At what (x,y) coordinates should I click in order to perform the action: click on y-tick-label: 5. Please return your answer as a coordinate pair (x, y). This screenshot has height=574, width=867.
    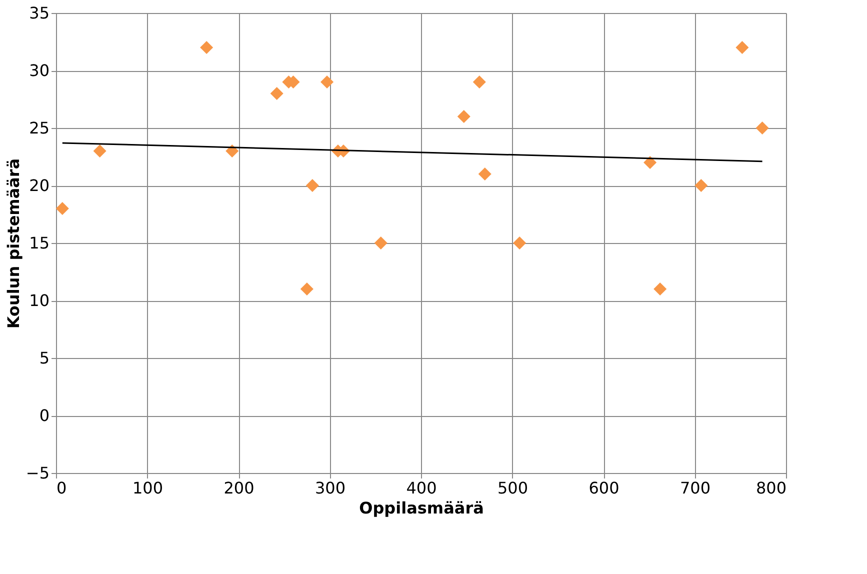
    Looking at the image, I should click on (44, 358).